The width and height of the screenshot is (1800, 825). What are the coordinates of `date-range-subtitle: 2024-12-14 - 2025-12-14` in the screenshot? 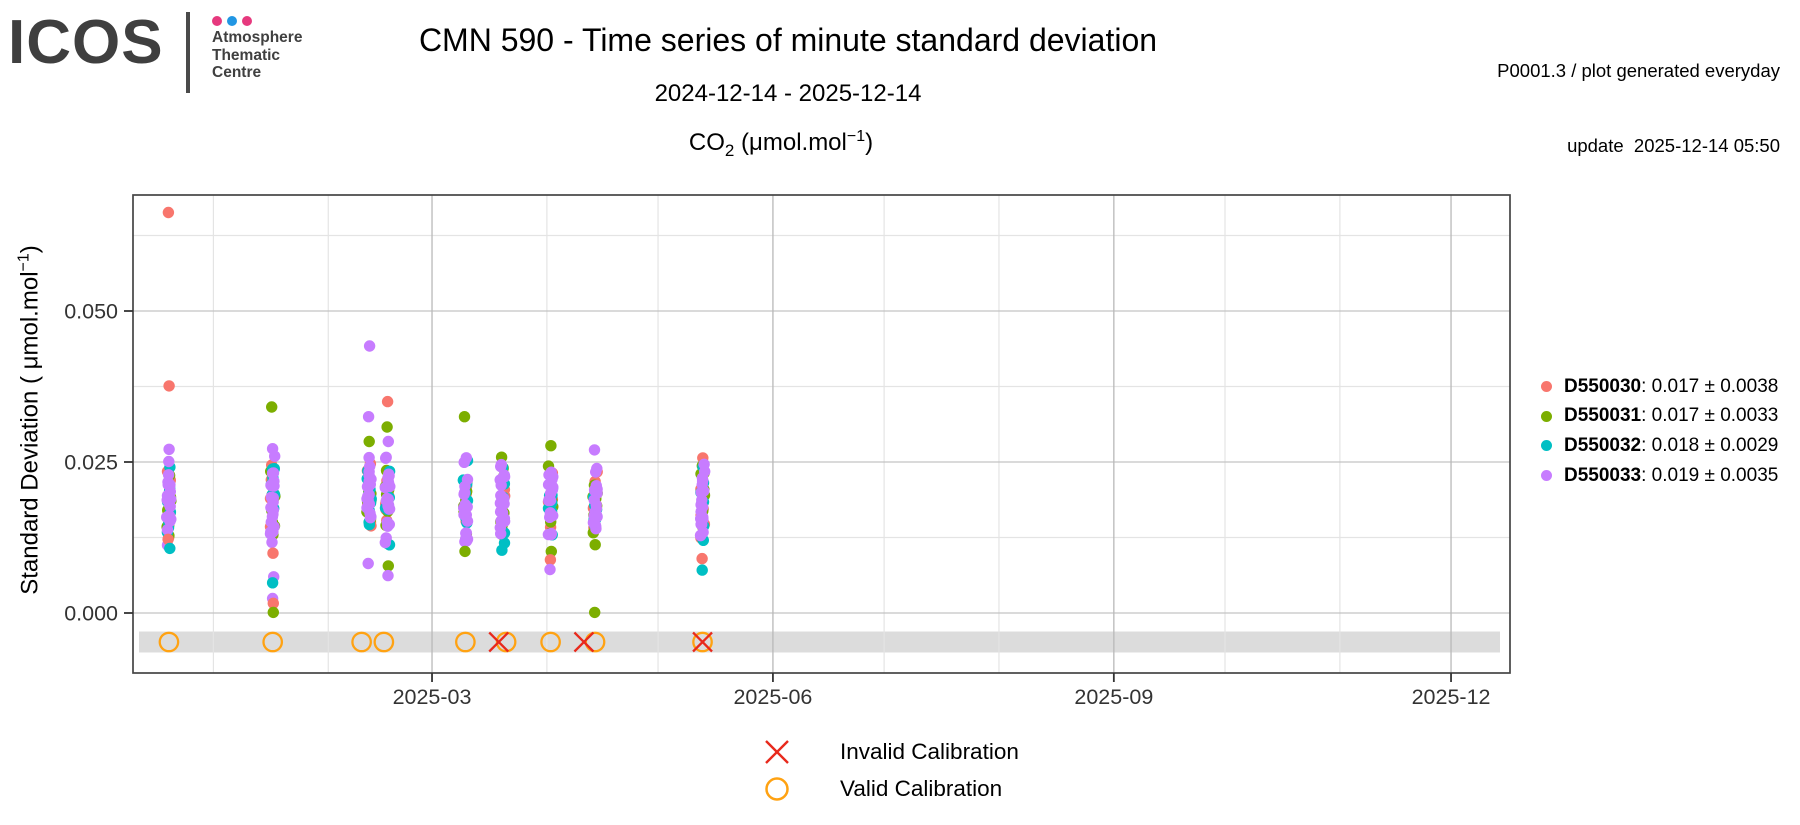 It's located at (788, 93).